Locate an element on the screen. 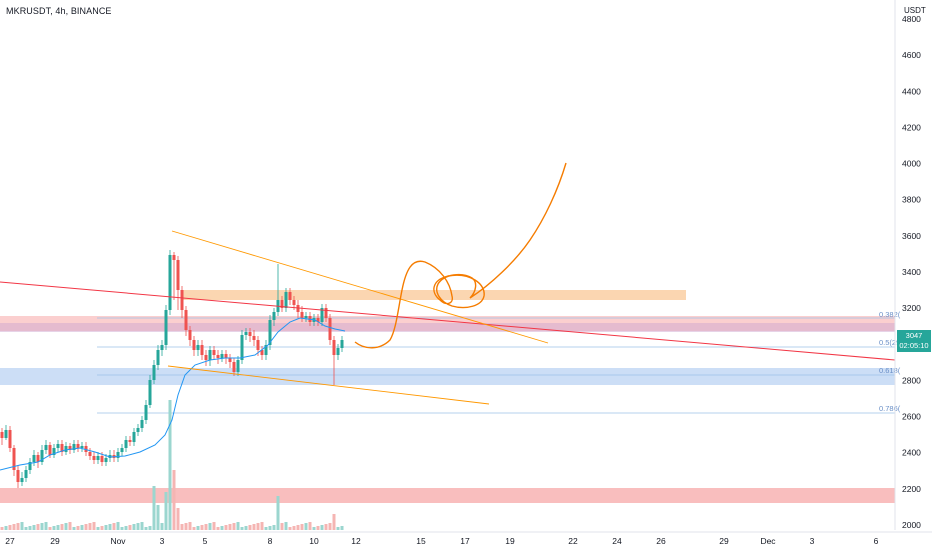 The height and width of the screenshot is (555, 932). resistance-zone-purple is located at coordinates (447, 327).